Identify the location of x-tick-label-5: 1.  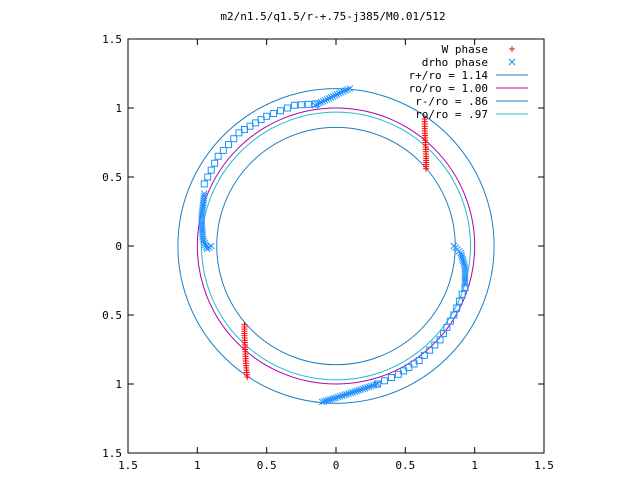
(474, 465).